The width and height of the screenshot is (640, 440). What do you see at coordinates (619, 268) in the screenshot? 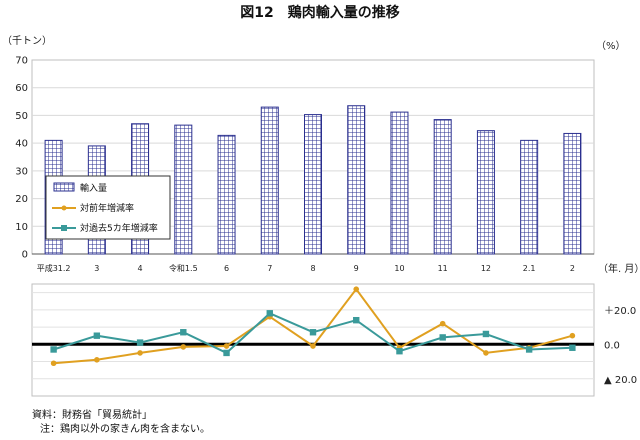
I see `x-axis-unit: （年. 月）` at bounding box center [619, 268].